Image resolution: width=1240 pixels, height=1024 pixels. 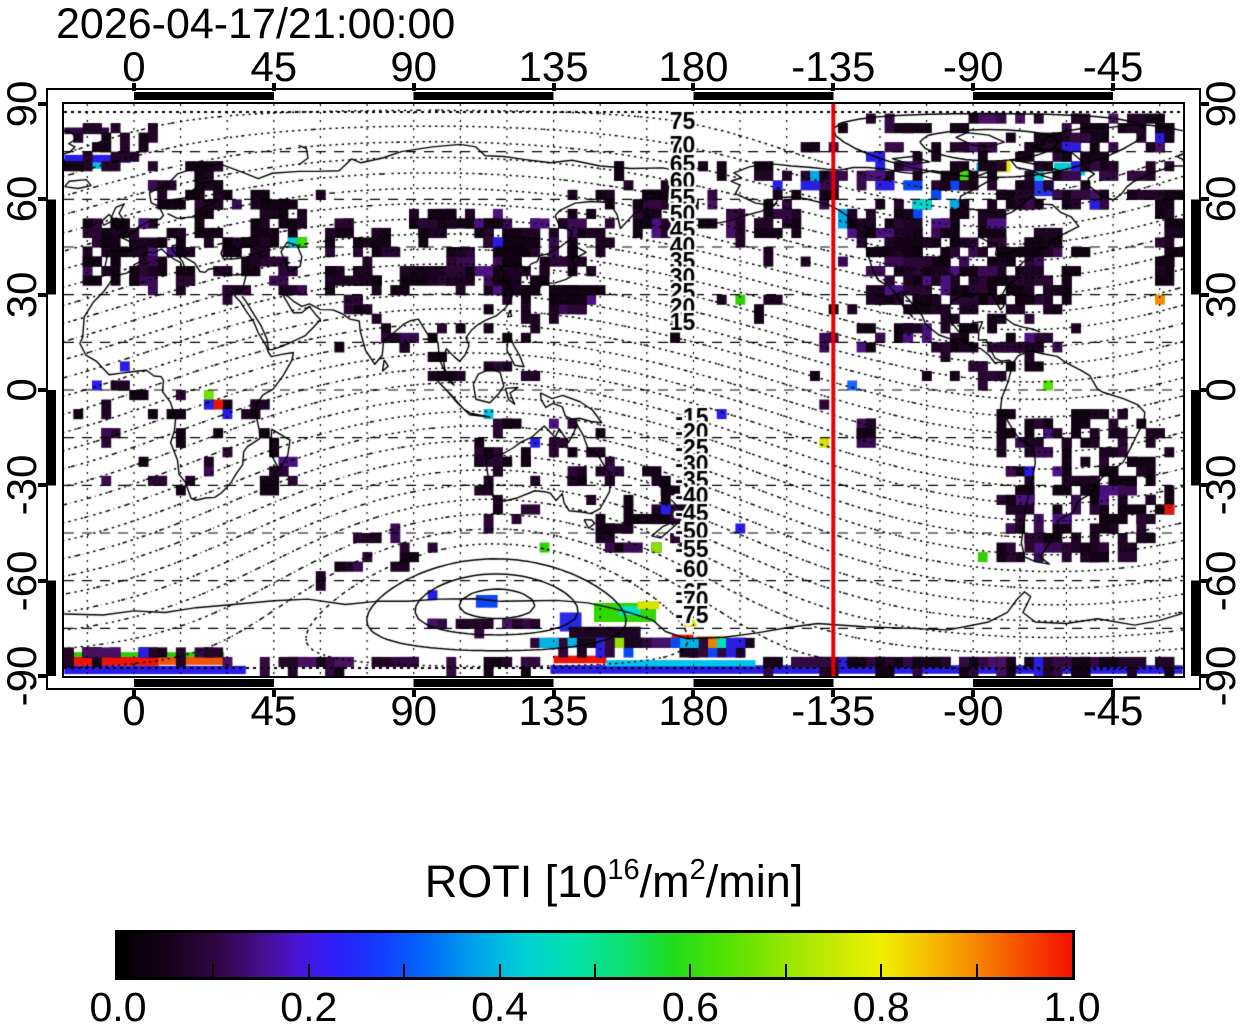 What do you see at coordinates (256, 24) in the screenshot?
I see `timestamp: 2026-04-17/21:00:00` at bounding box center [256, 24].